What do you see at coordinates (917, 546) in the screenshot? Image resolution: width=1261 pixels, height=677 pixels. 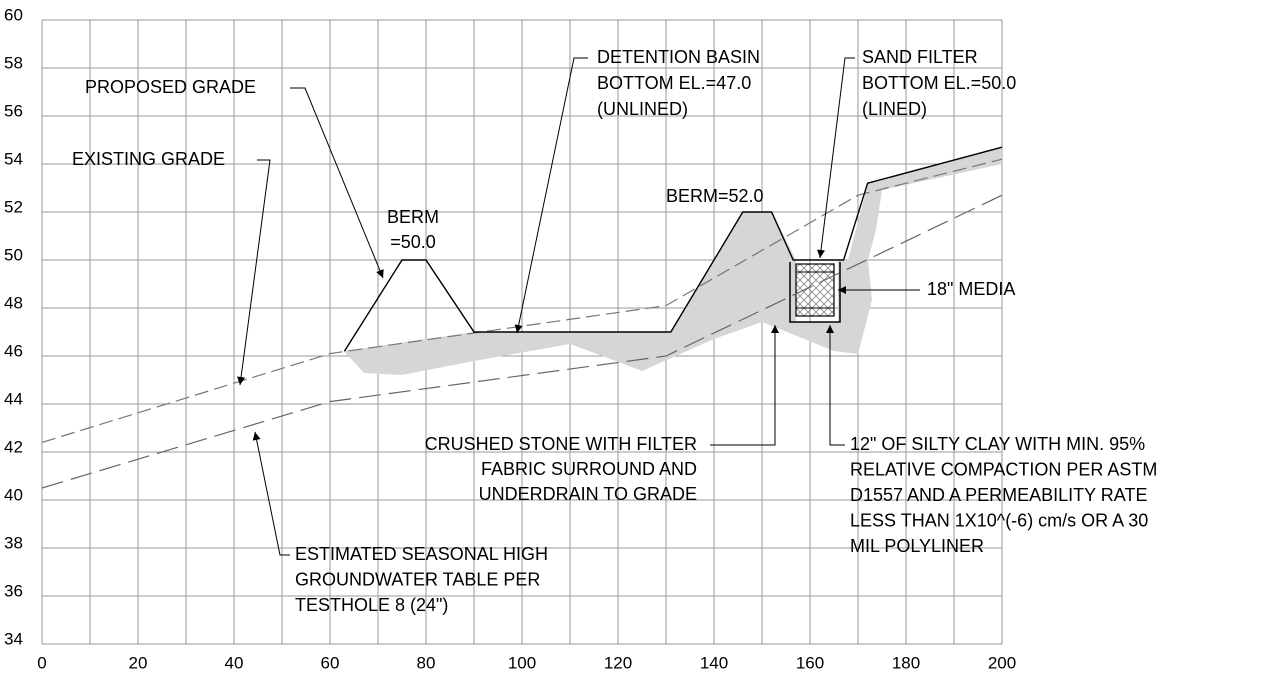 I see `annotation-text: MIL POLYLINER` at bounding box center [917, 546].